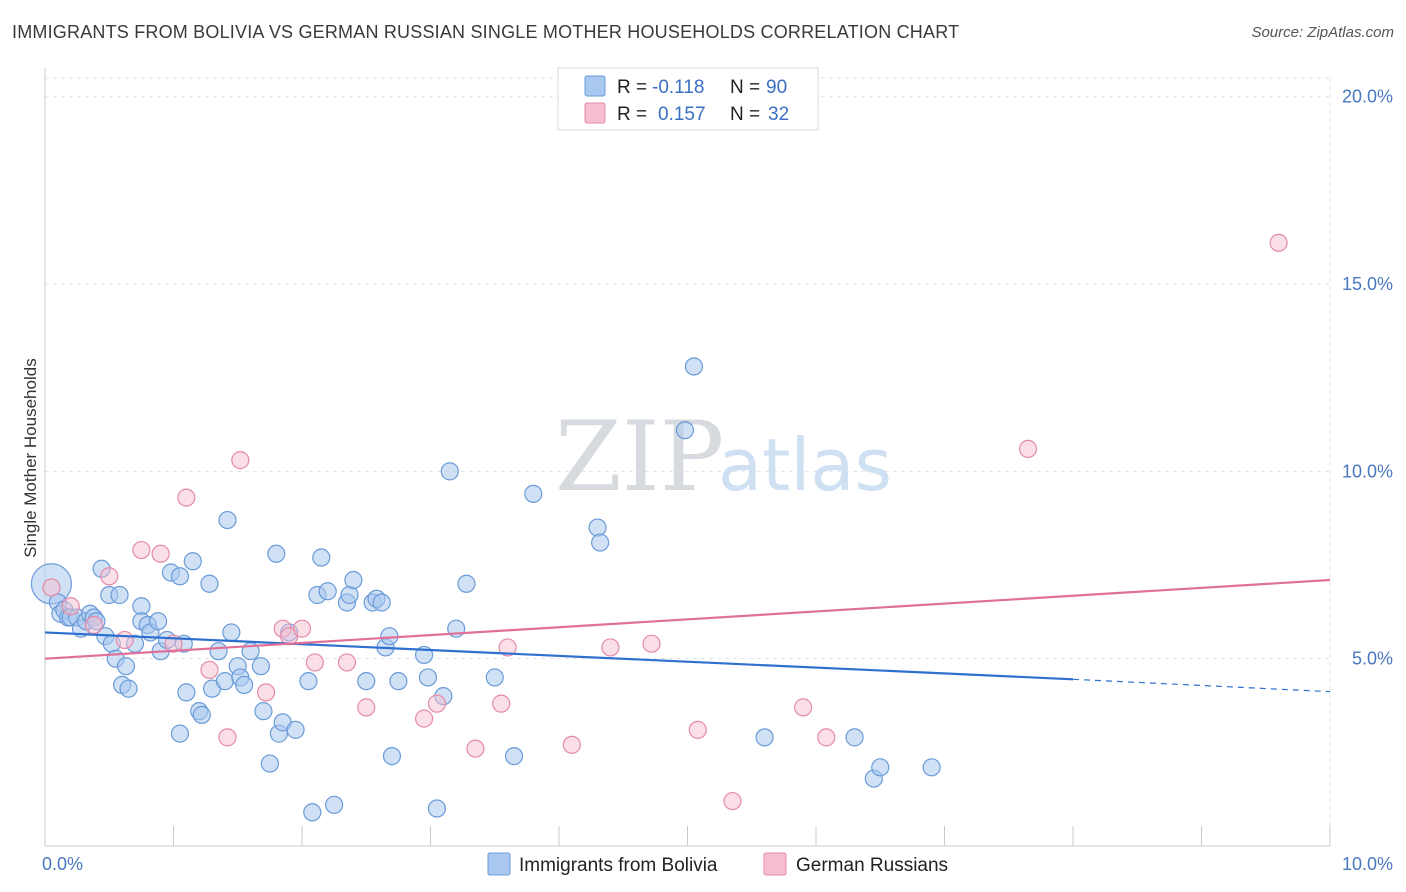 Image resolution: width=1406 pixels, height=892 pixels. What do you see at coordinates (745, 87) in the screenshot?
I see `legend-n-label-bolivia: N =` at bounding box center [745, 87].